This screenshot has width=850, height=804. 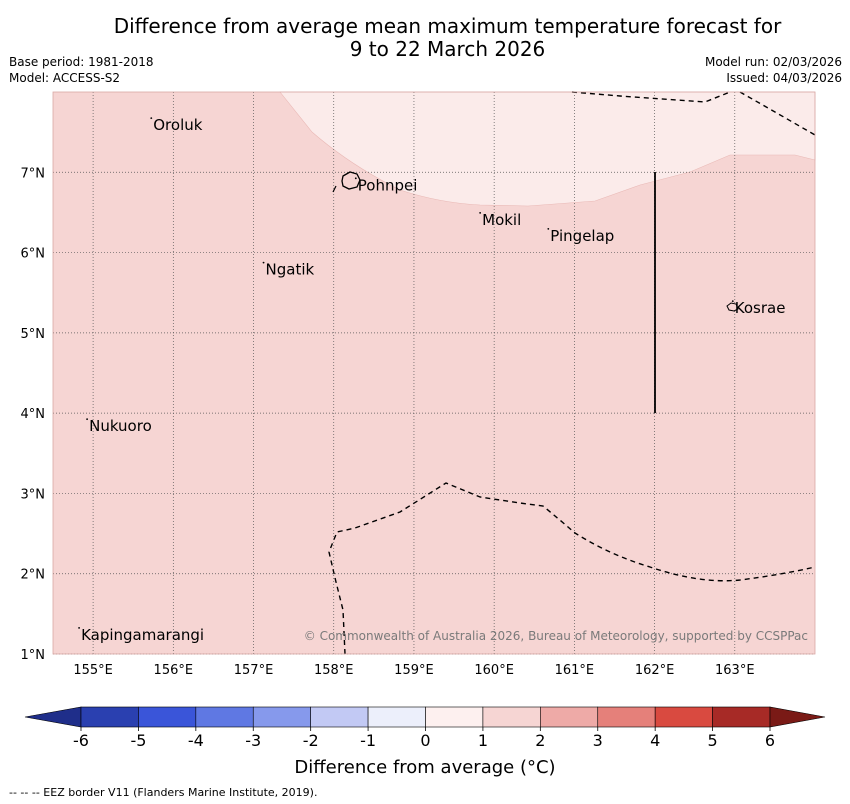 What do you see at coordinates (797, 717) in the screenshot?
I see `colorbar-extend-high` at bounding box center [797, 717].